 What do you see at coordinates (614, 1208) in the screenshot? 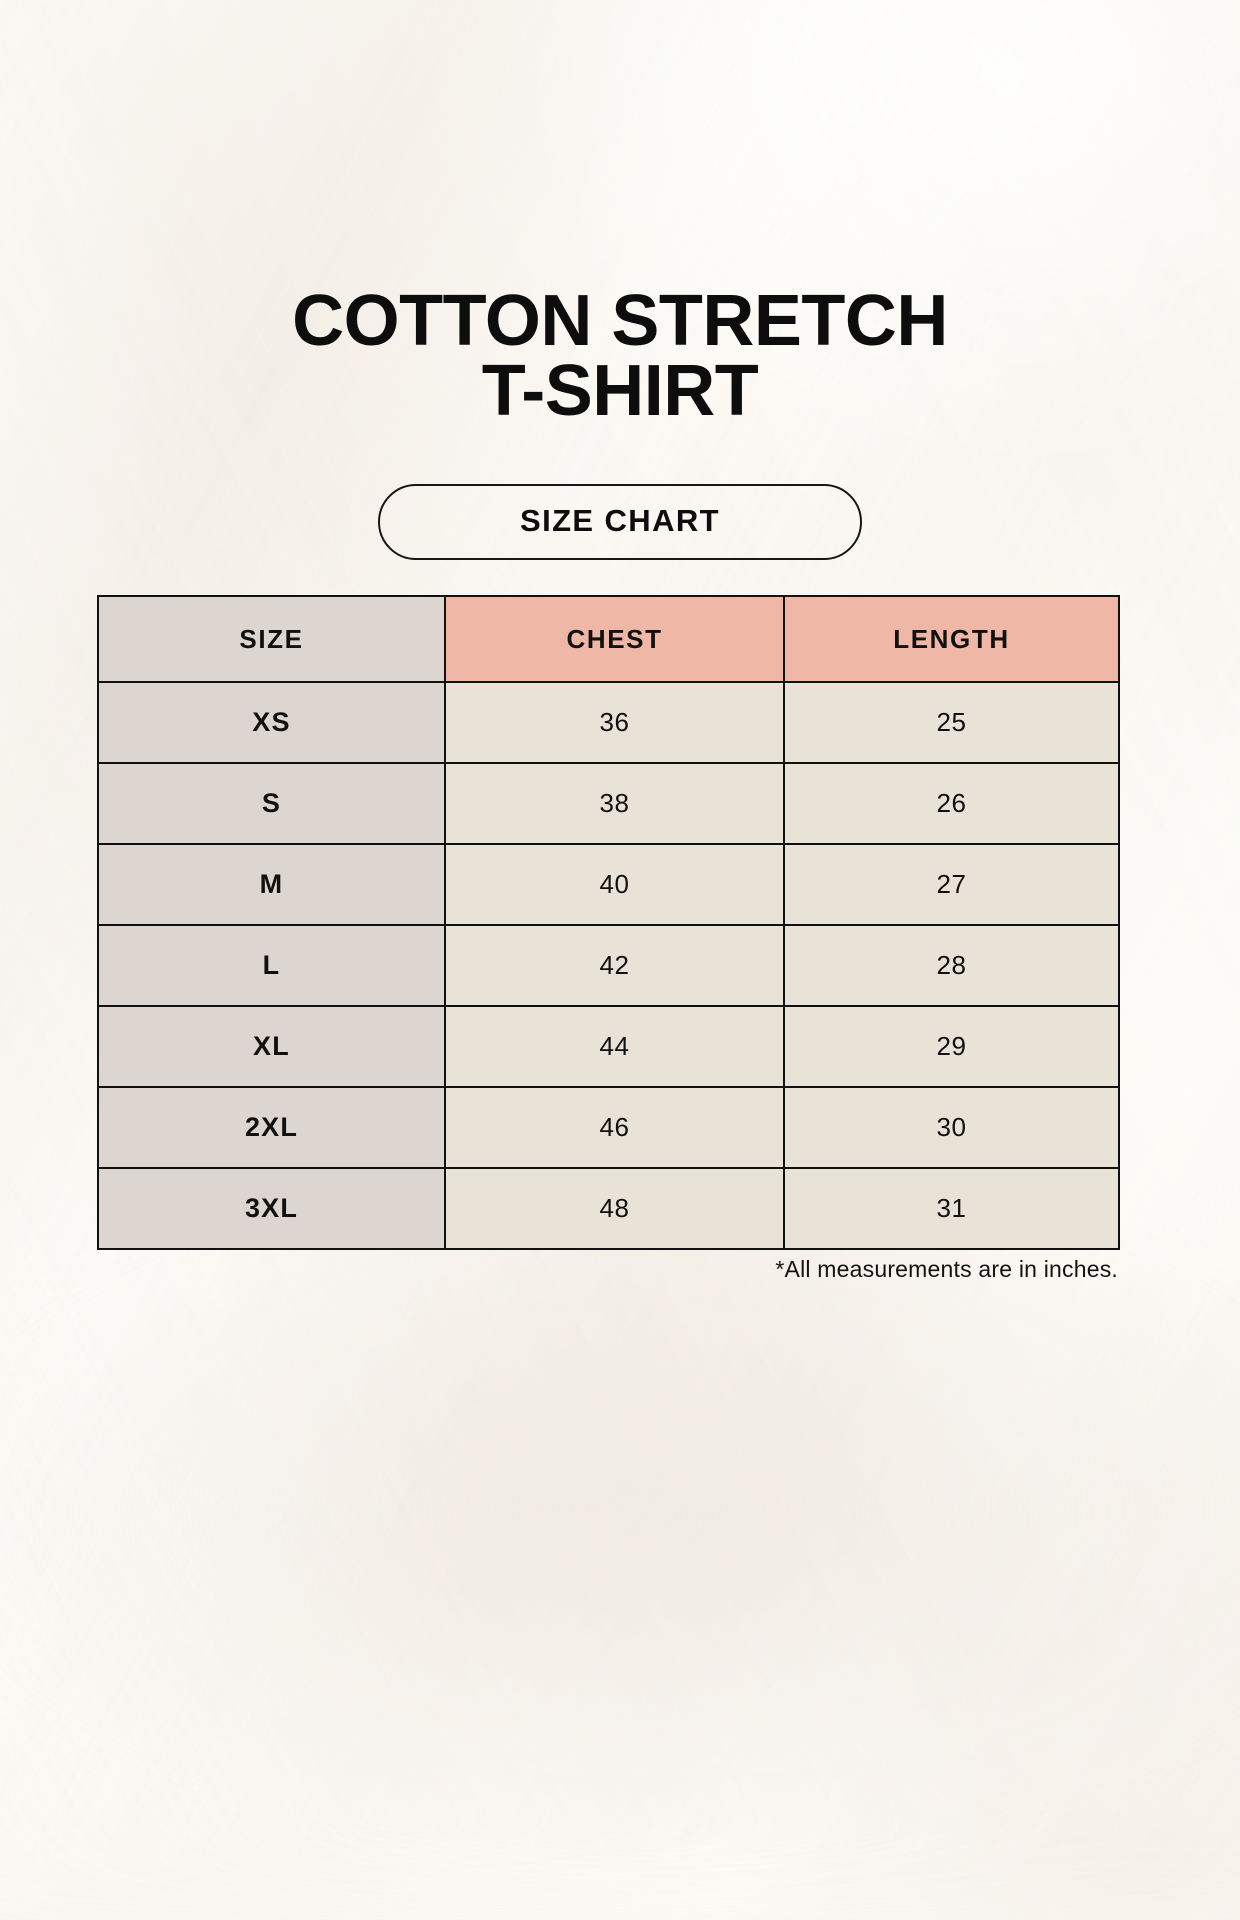
I see `cell-chest: 48` at bounding box center [614, 1208].